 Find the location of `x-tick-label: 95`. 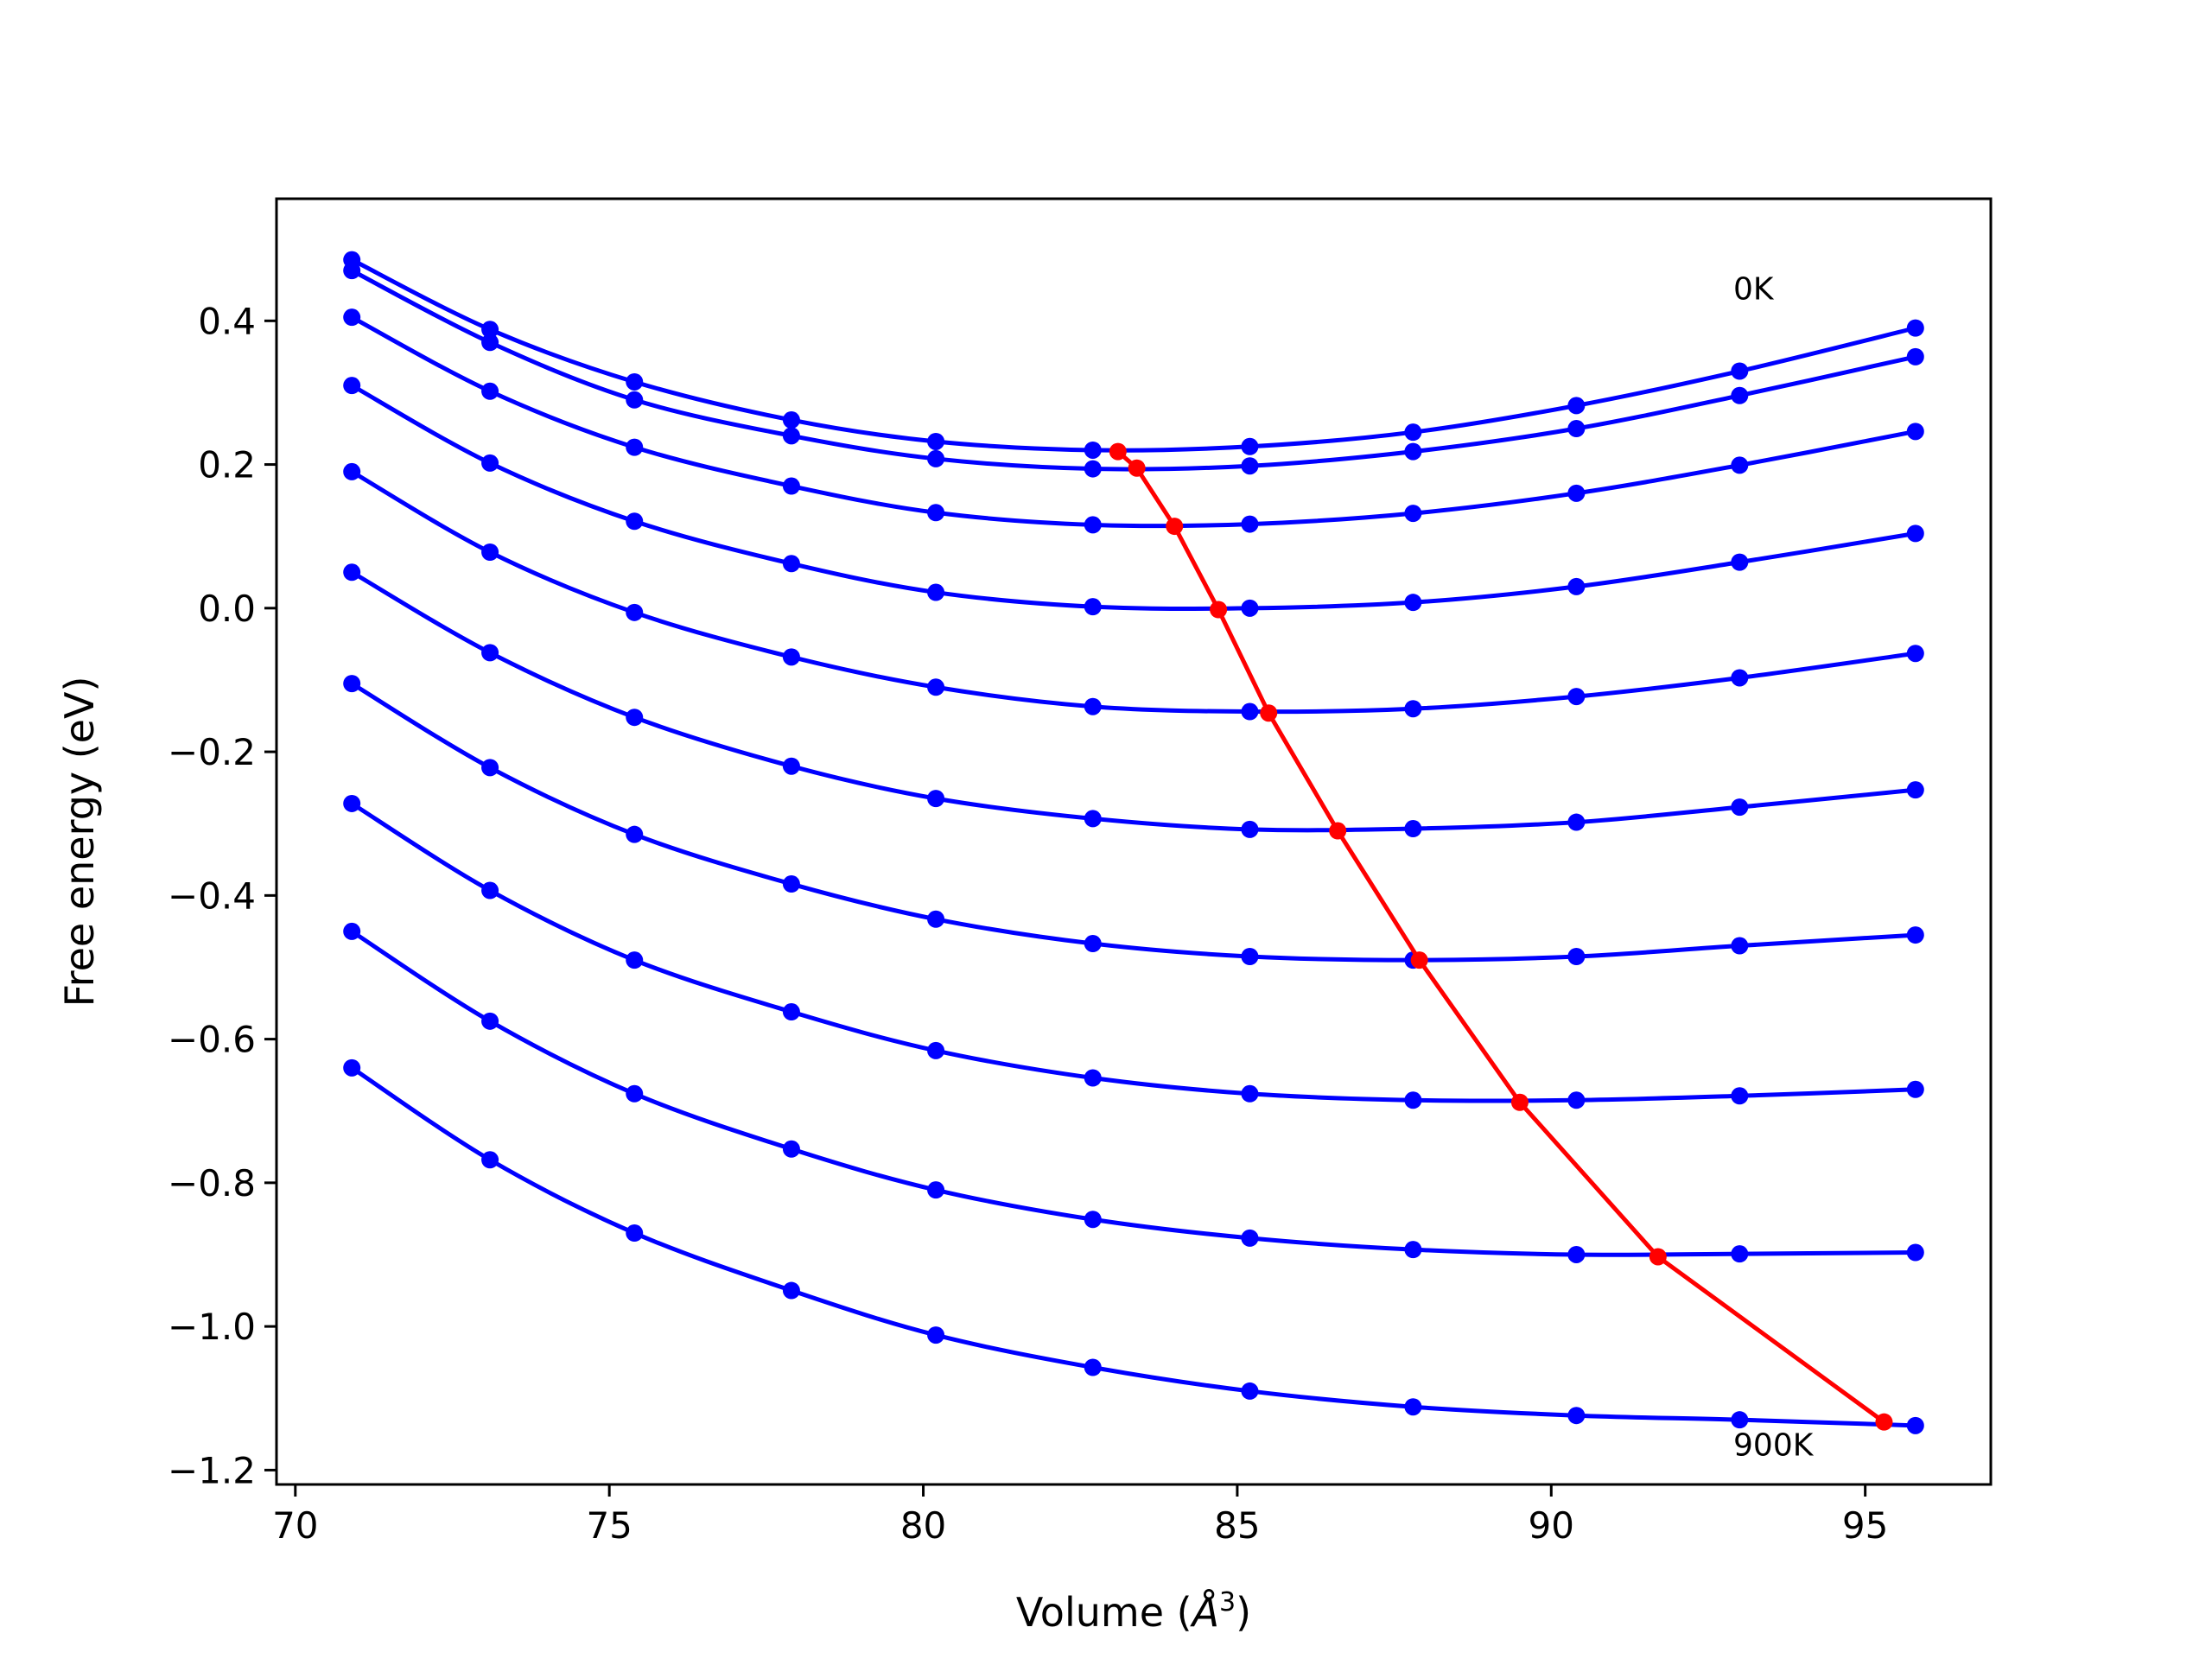

x-tick-label: 95 is located at coordinates (1865, 1525).